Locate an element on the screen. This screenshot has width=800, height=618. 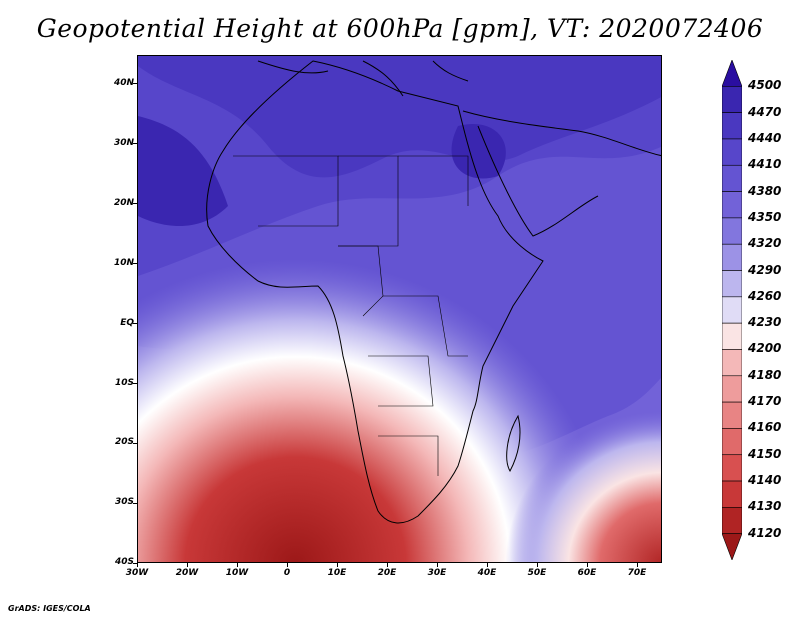
border-south-africa is located at coordinates (408, 455).